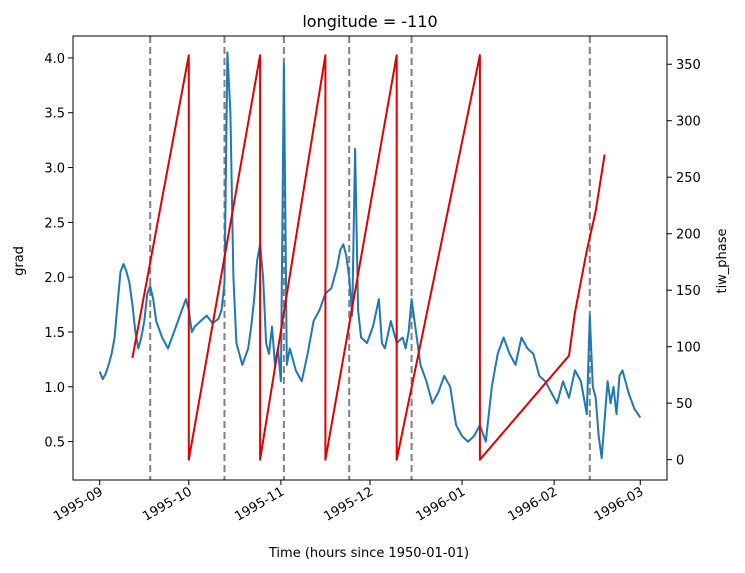  I want to click on x-tick-label: 1995-12, so click(348, 504).